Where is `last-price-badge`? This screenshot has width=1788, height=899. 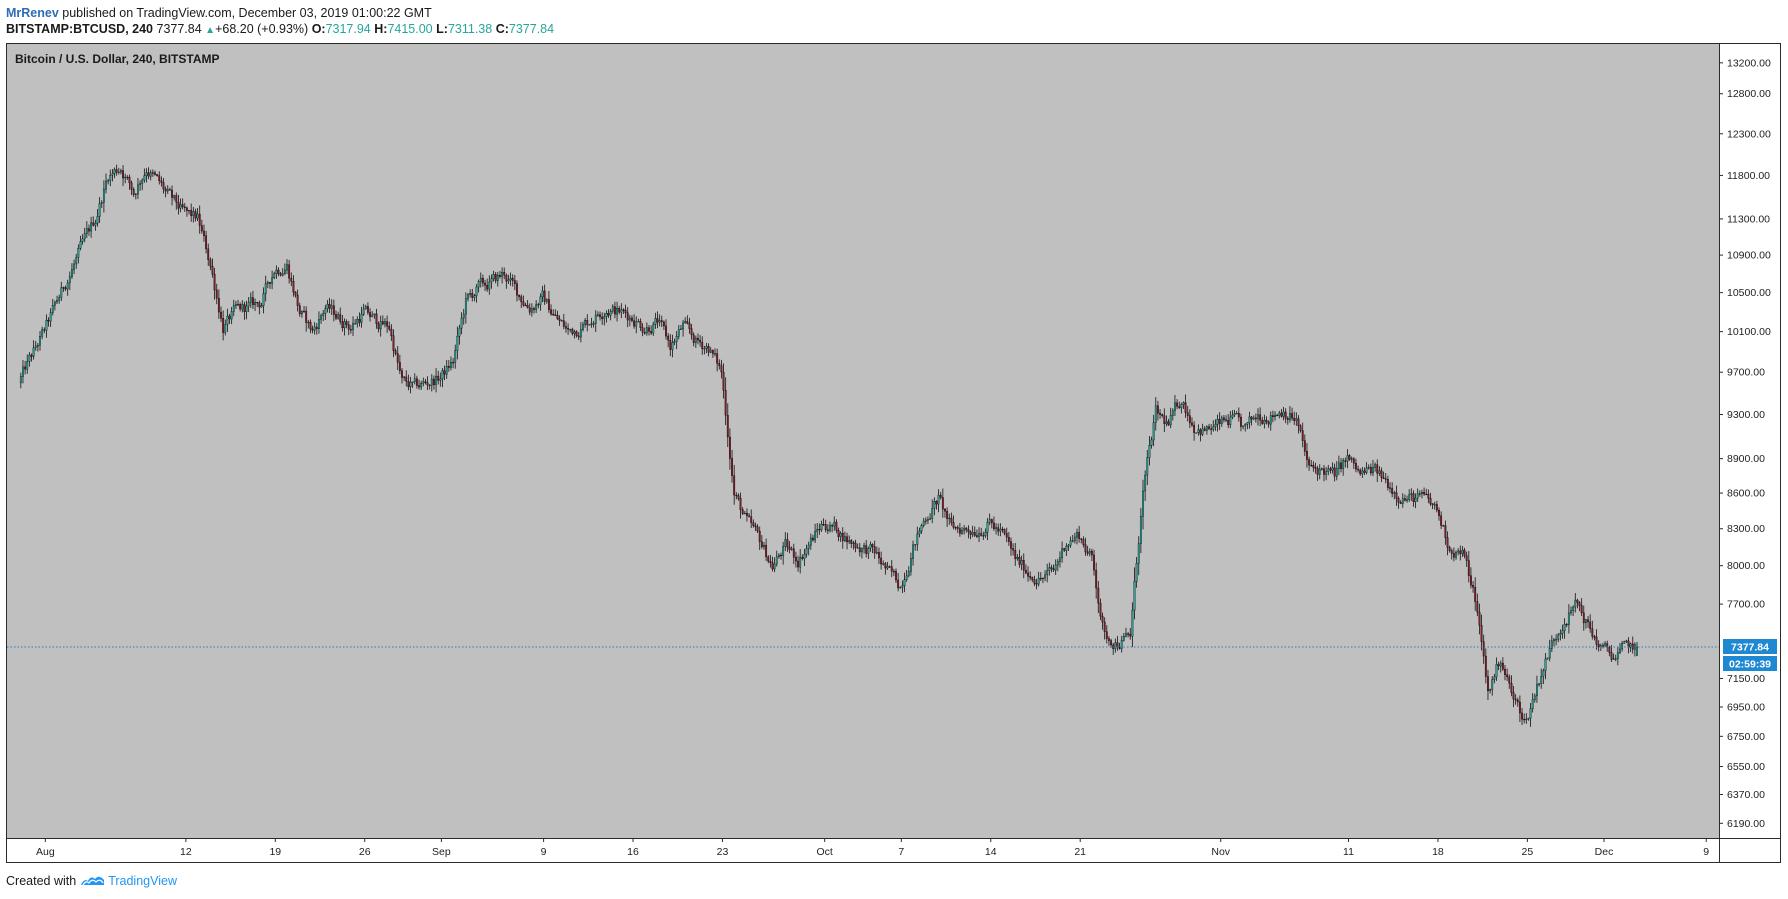
last-price-badge is located at coordinates (1750, 647).